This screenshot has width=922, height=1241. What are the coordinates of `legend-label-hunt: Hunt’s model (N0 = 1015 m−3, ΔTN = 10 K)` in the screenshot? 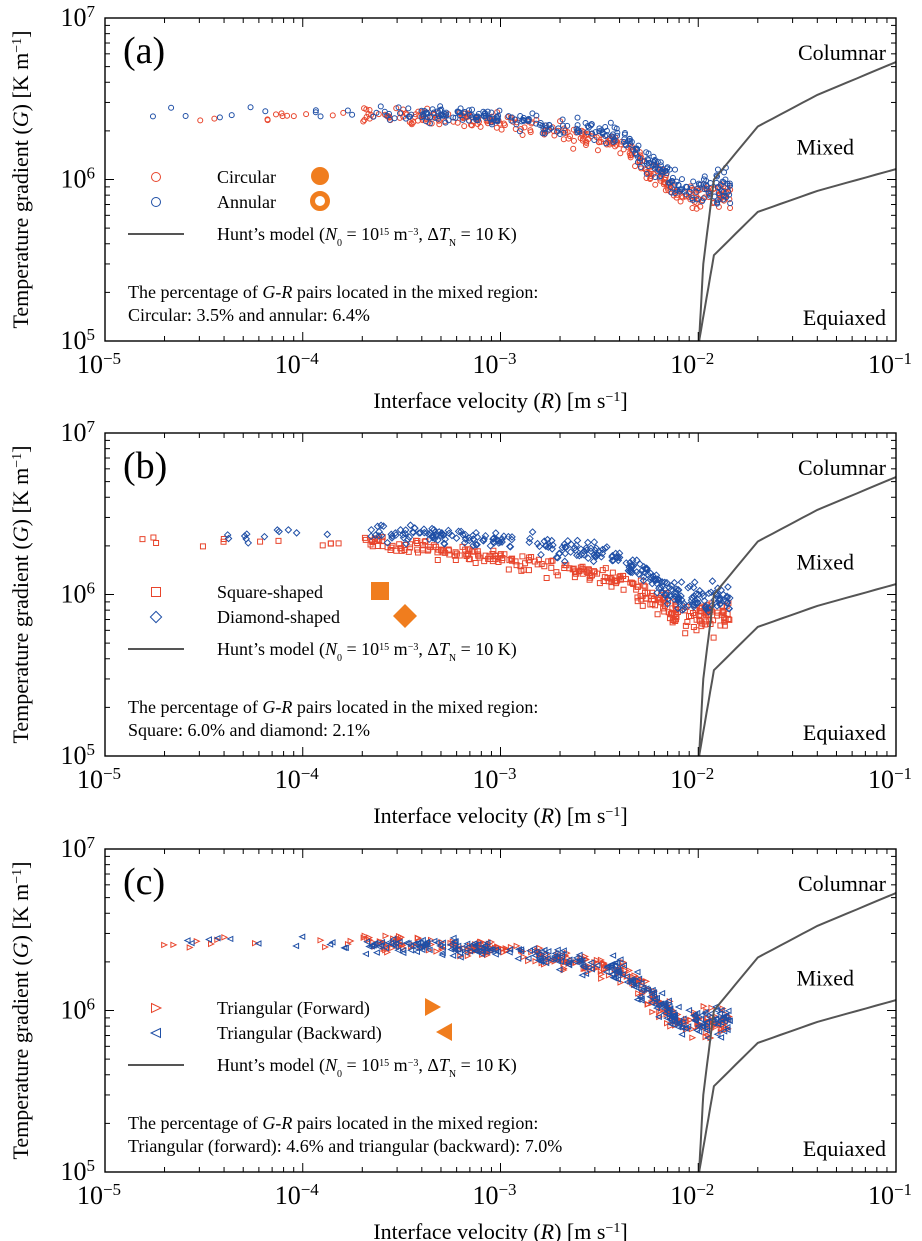 It's located at (367, 1067).